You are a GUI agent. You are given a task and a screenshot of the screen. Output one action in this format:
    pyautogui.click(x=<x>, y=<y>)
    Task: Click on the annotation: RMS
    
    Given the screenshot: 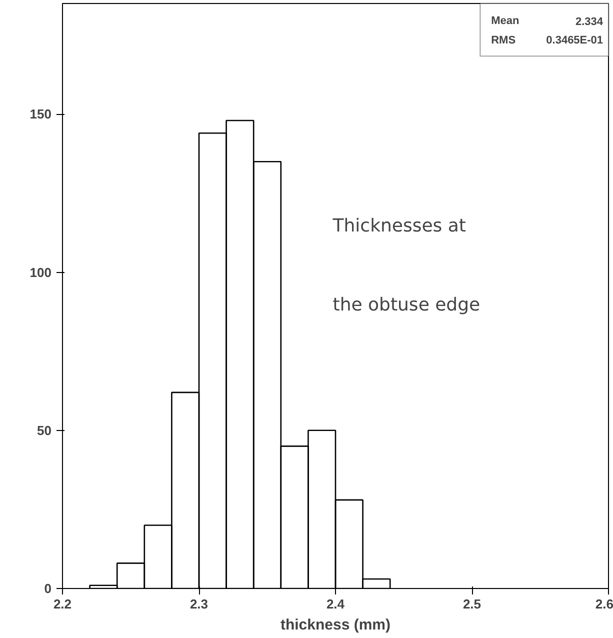 What is the action you would take?
    pyautogui.click(x=503, y=40)
    